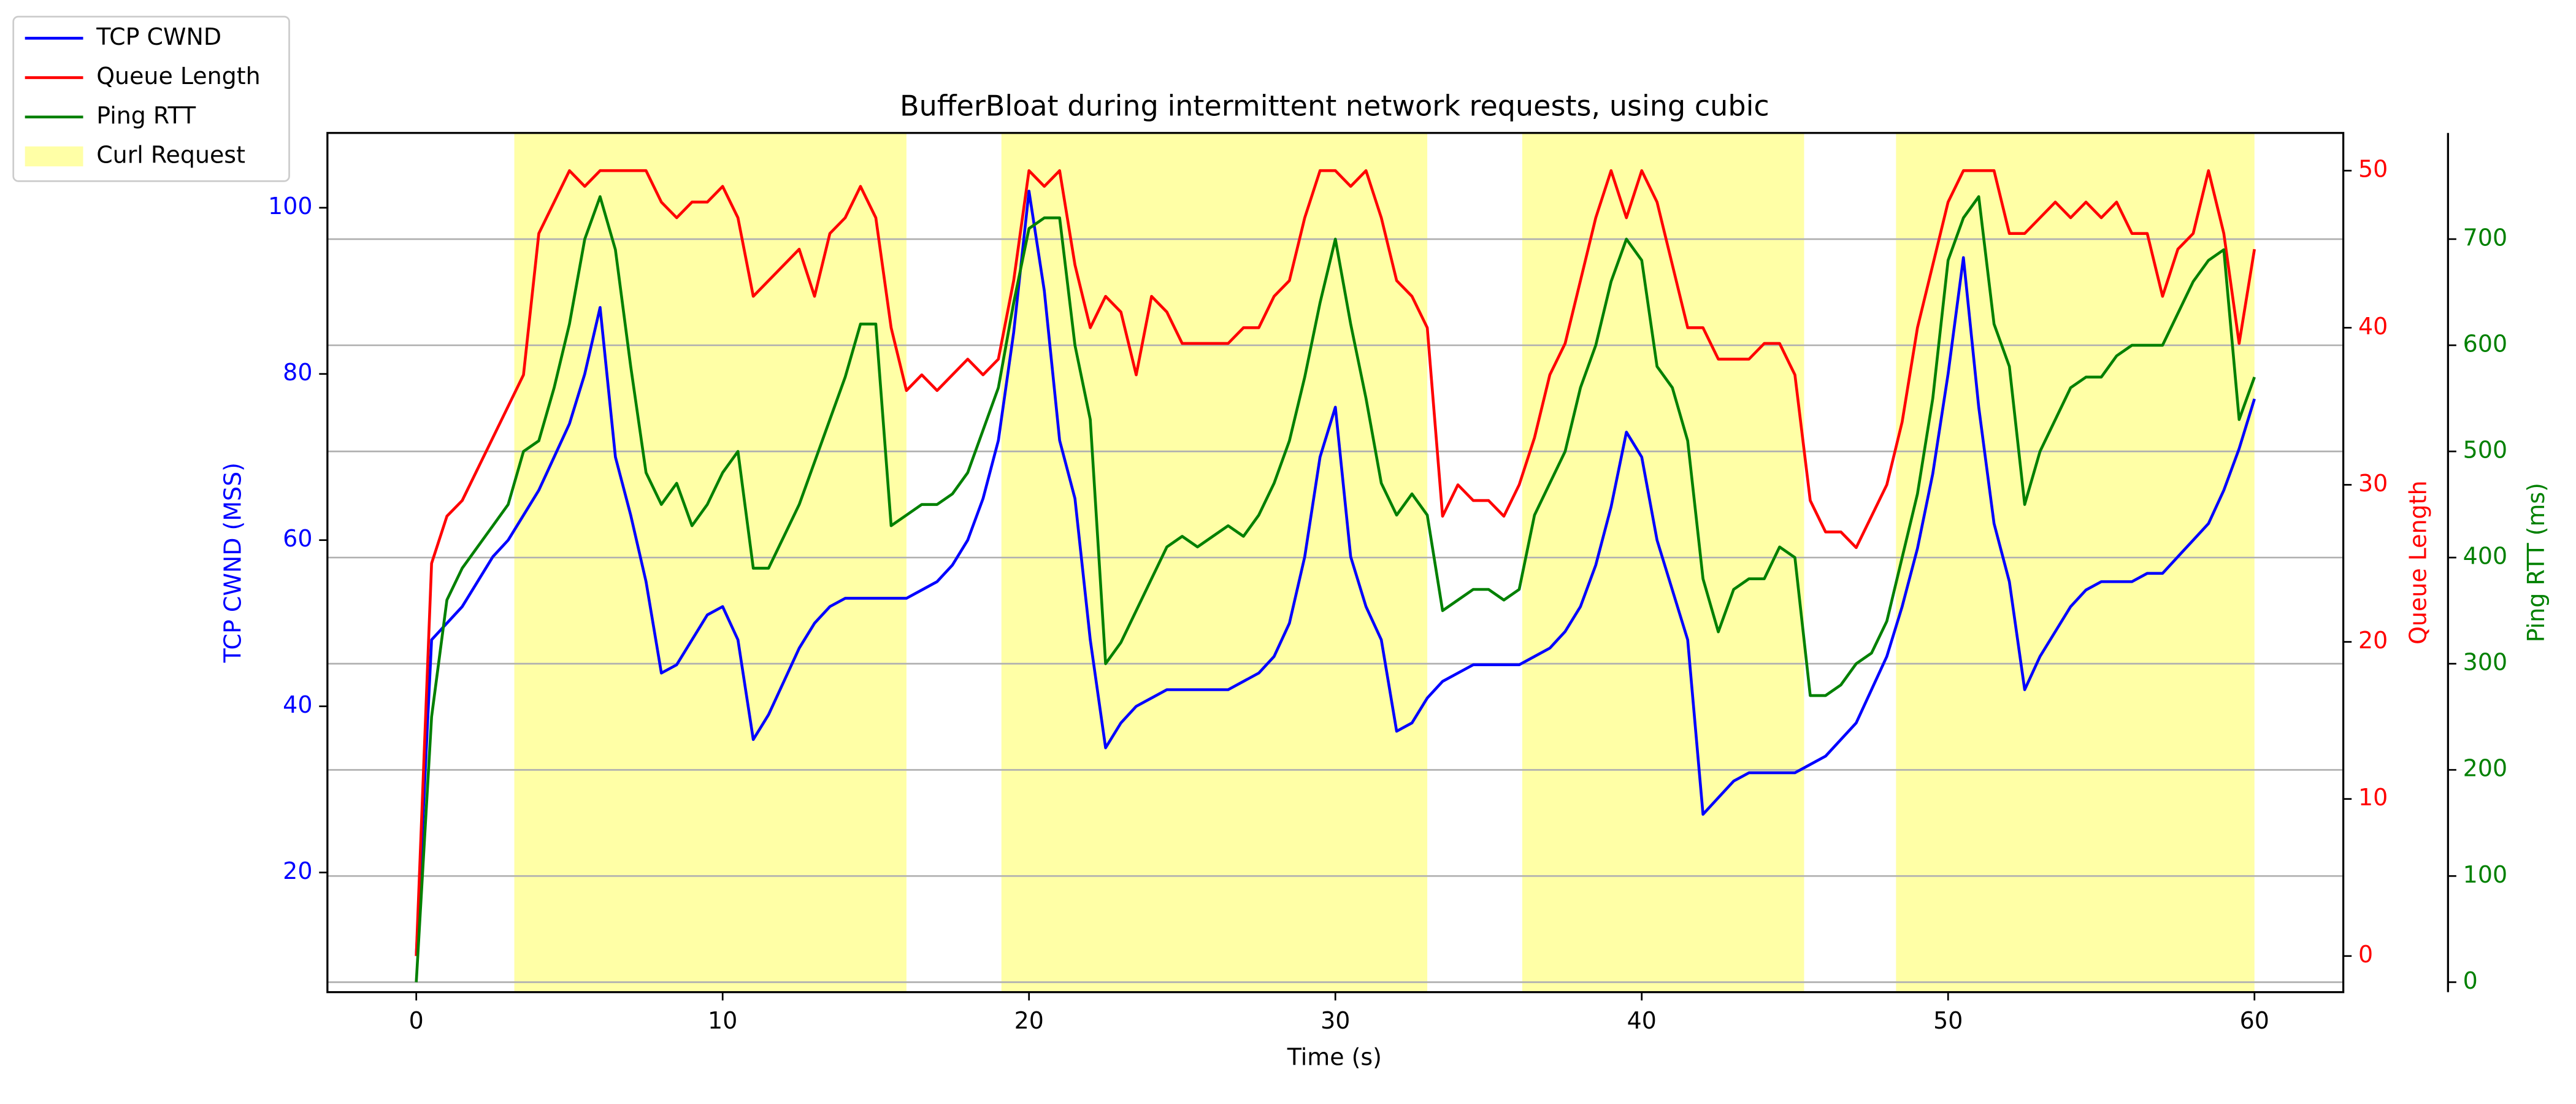 This screenshot has width=2576, height=1104. Describe the element at coordinates (1334, 1057) in the screenshot. I see `x-axis-label: Time (s)` at that location.